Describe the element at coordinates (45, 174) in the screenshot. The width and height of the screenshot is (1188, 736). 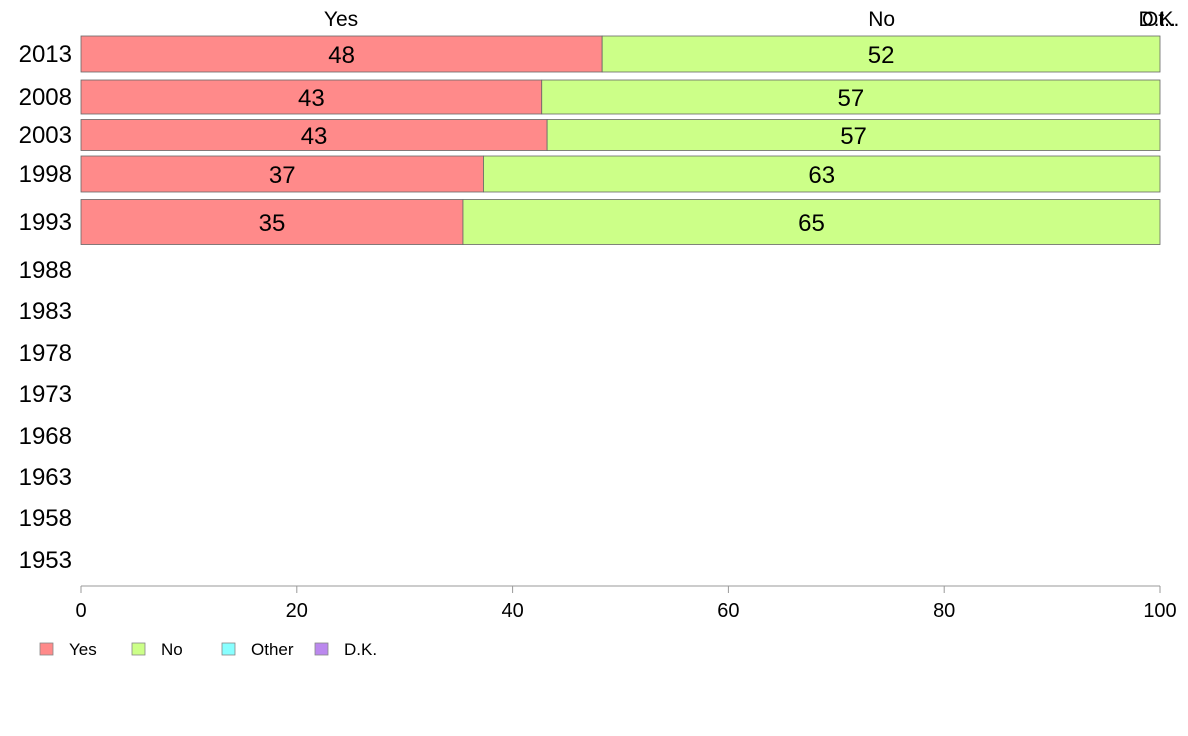
I see `y-tick-label-1998: 1998` at that location.